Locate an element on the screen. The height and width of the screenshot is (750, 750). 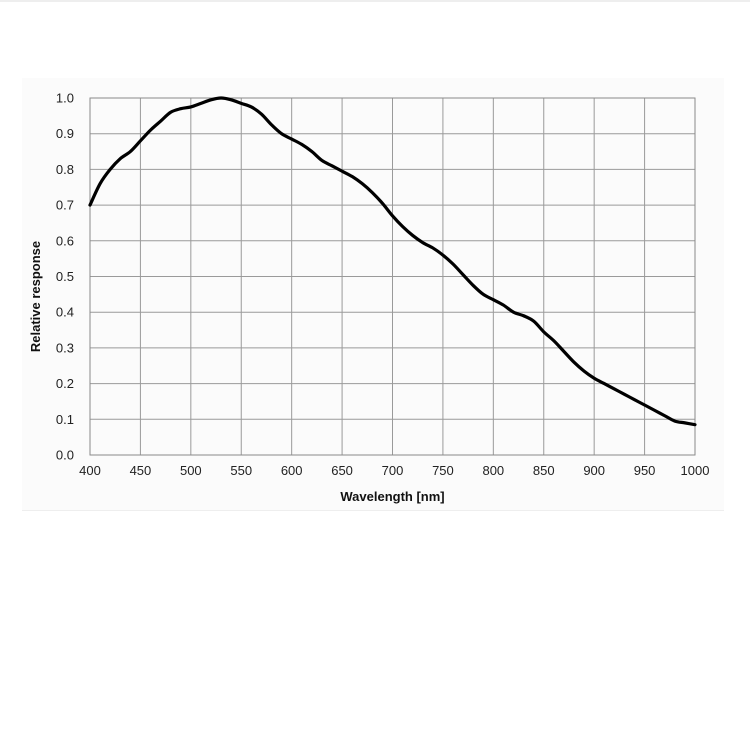
y-tick-label: 0.9 is located at coordinates (65, 133).